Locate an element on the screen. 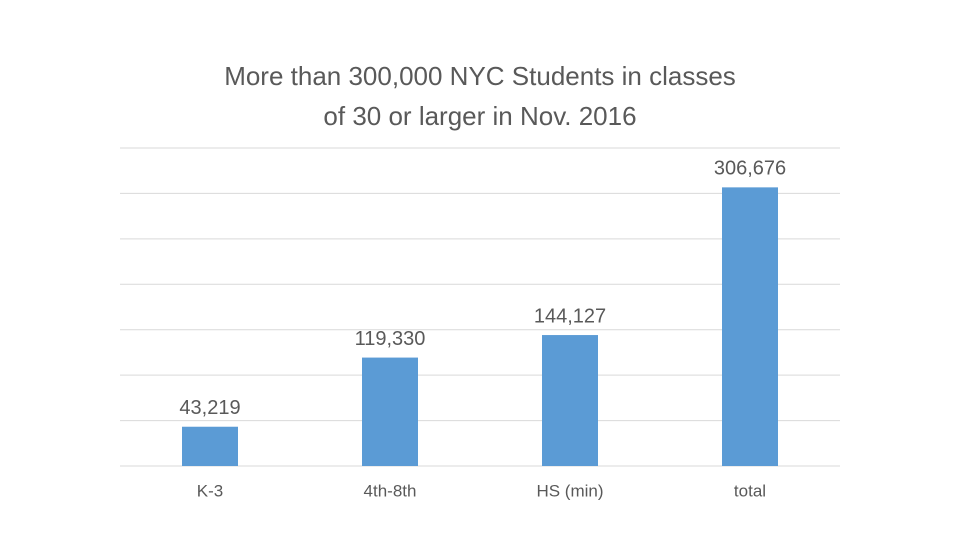  data-label: 119,330 is located at coordinates (390, 339).